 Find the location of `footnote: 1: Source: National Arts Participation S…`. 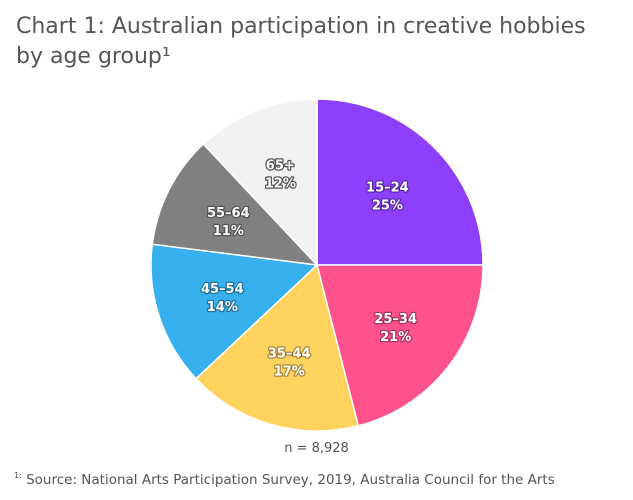

footnote: 1: Source: National Arts Participation S… is located at coordinates (284, 479).